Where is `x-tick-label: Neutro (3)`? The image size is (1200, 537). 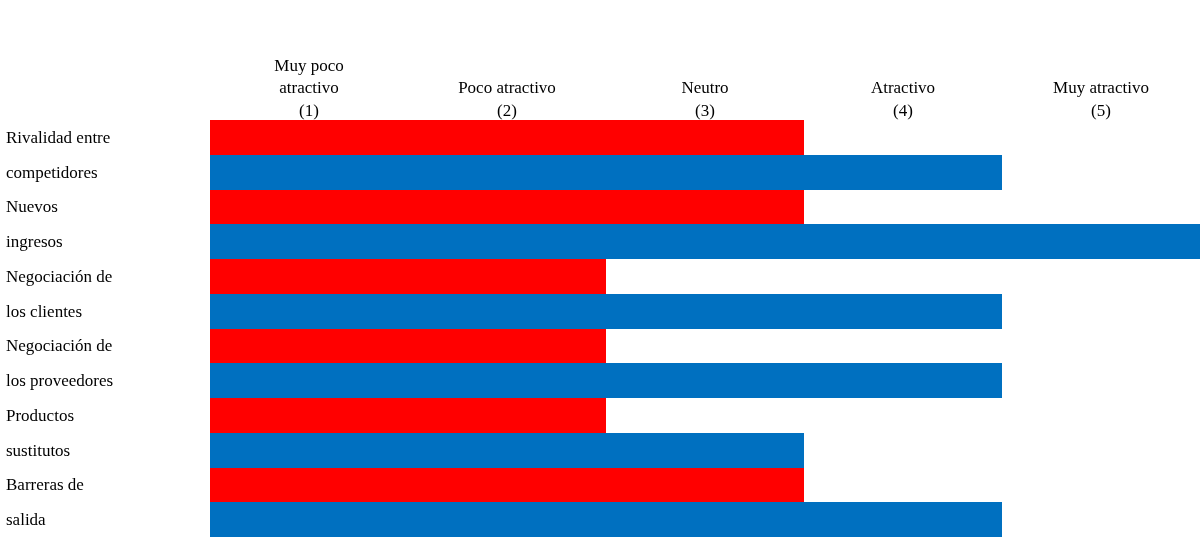 x-tick-label: Neutro (3) is located at coordinates (705, 99).